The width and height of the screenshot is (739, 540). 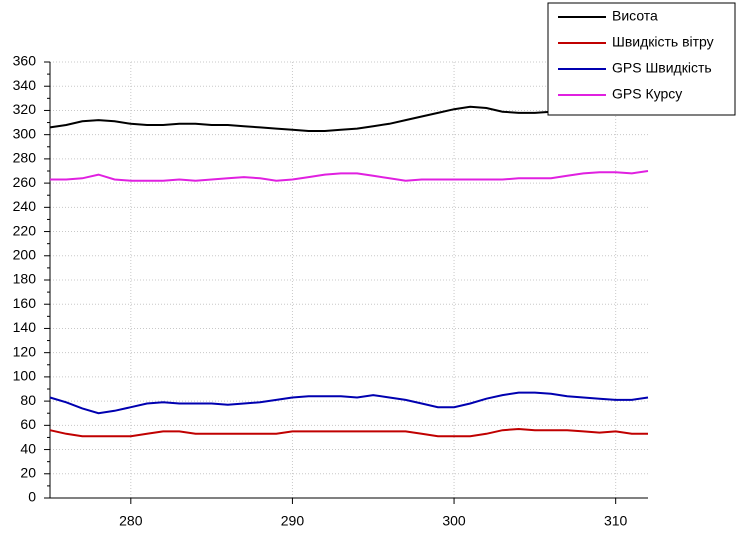 What do you see at coordinates (25, 230) in the screenshot?
I see `y-tick-label: 220` at bounding box center [25, 230].